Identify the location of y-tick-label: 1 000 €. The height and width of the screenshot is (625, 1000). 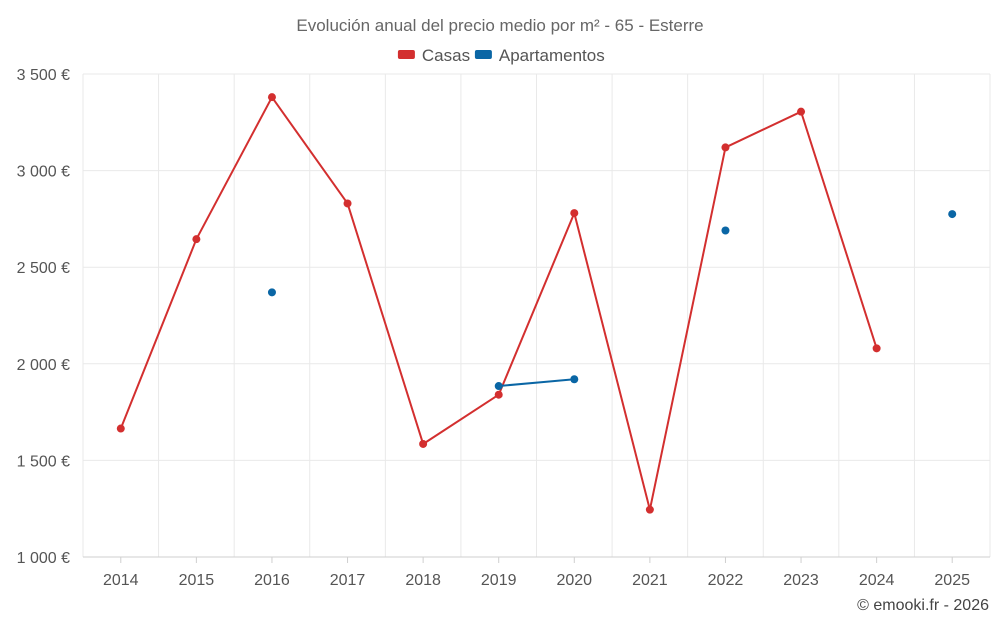
(43, 558).